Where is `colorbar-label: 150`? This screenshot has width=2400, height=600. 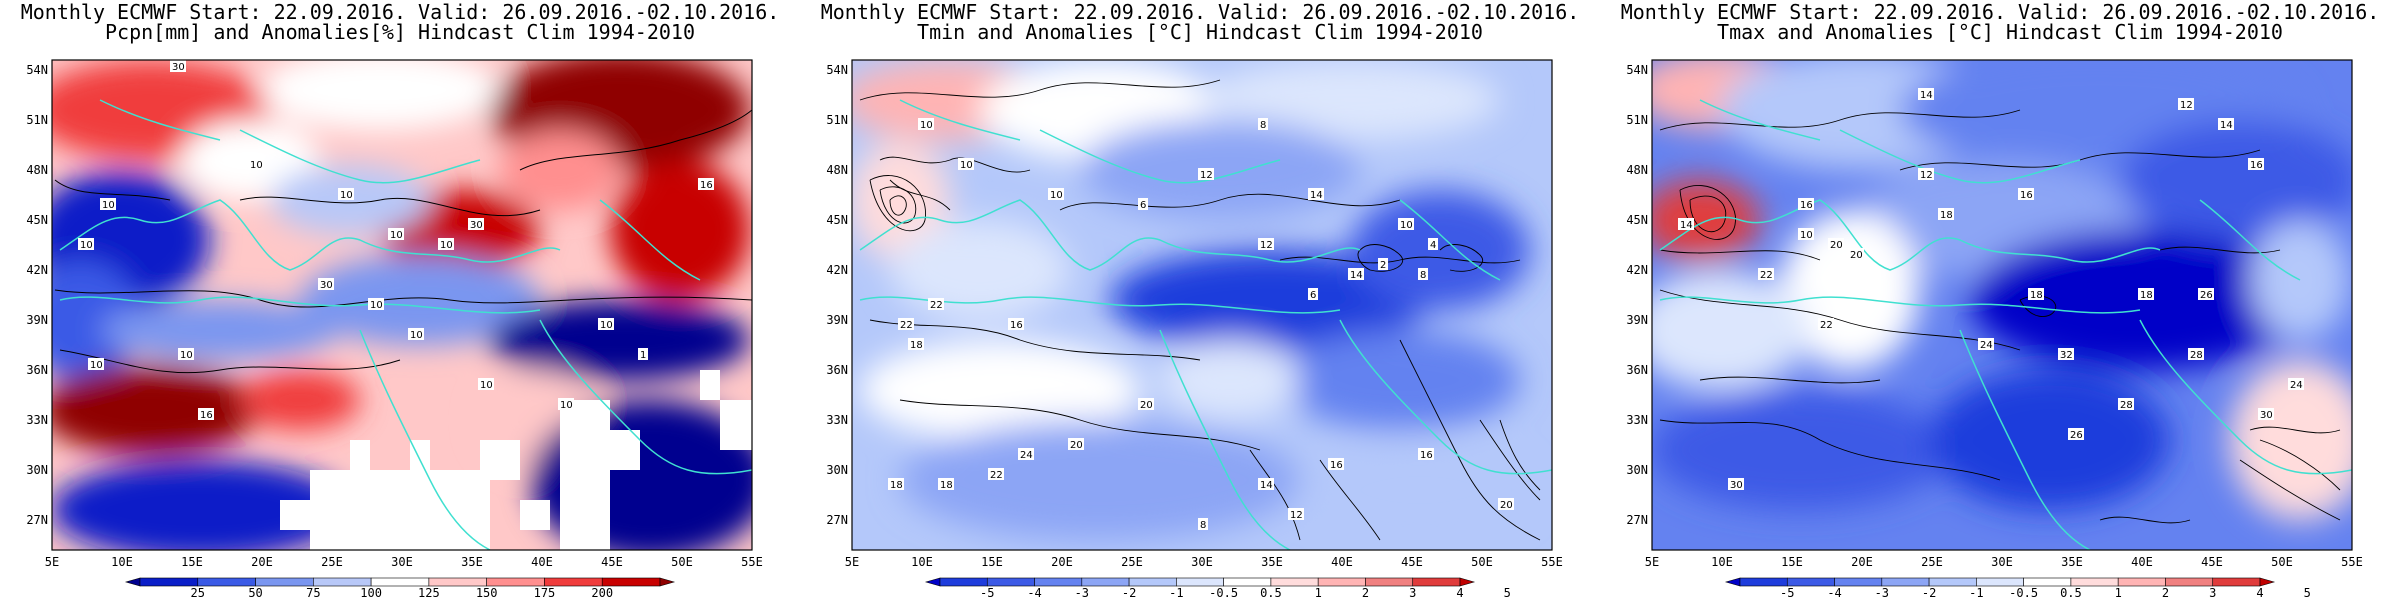 colorbar-label: 150 is located at coordinates (487, 593).